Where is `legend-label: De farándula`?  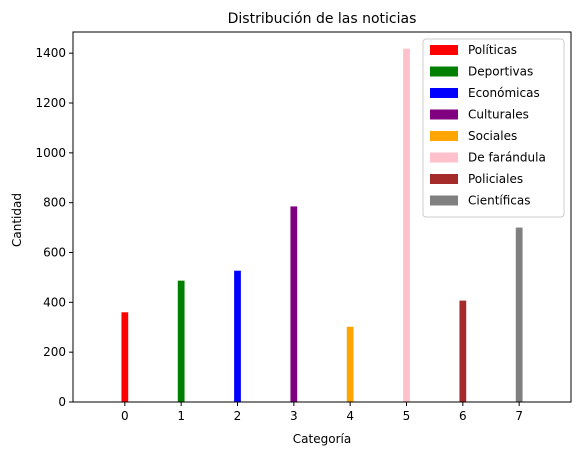
legend-label: De farándula is located at coordinates (507, 158).